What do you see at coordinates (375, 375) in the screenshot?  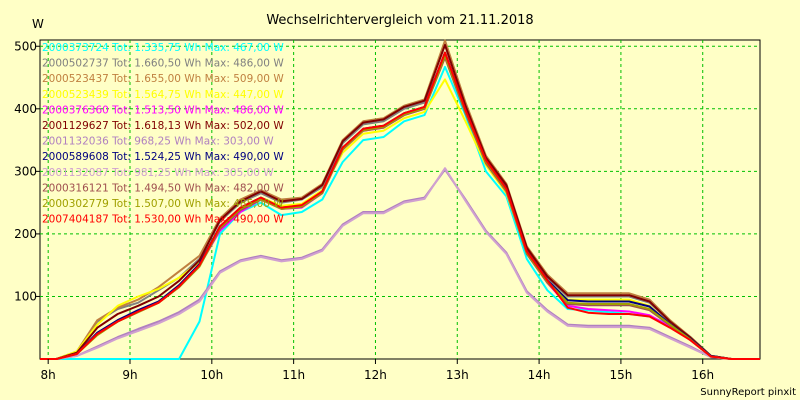 I see `x-tick-label: 12h` at bounding box center [375, 375].